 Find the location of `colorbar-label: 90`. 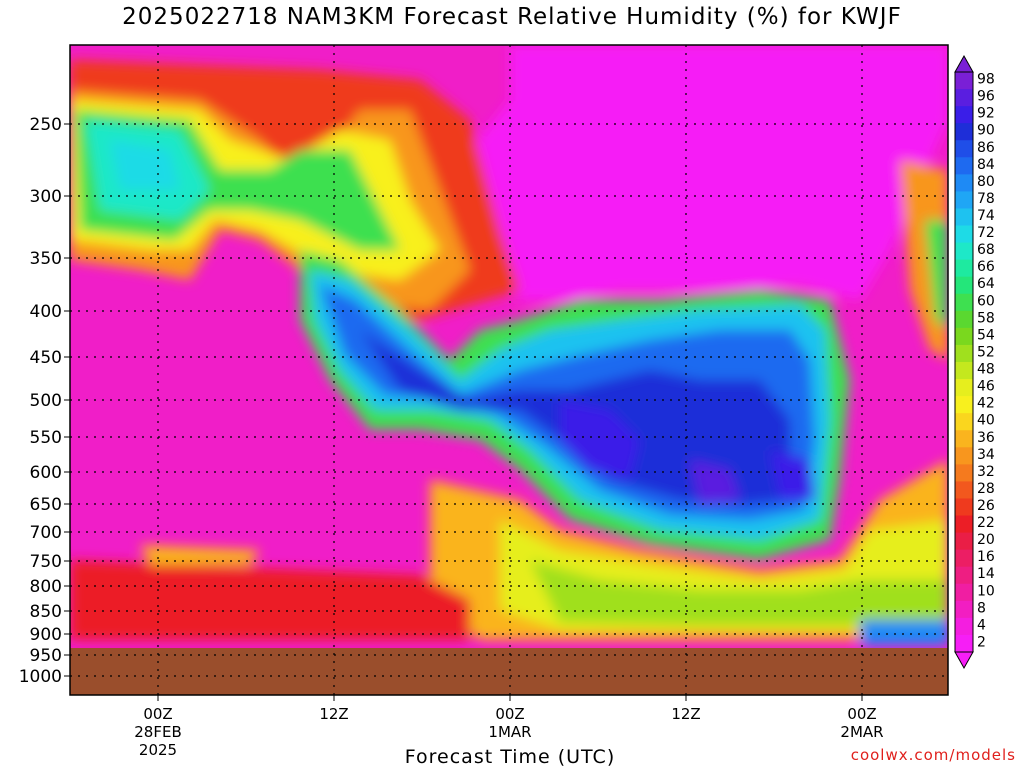

colorbar-label: 90 is located at coordinates (986, 131).